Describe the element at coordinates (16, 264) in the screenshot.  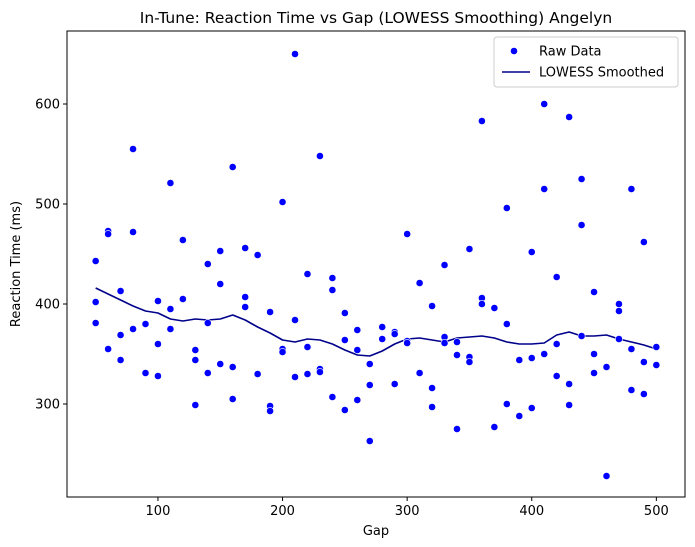
I see `y-axis-title: Reaction Time (ms)` at that location.